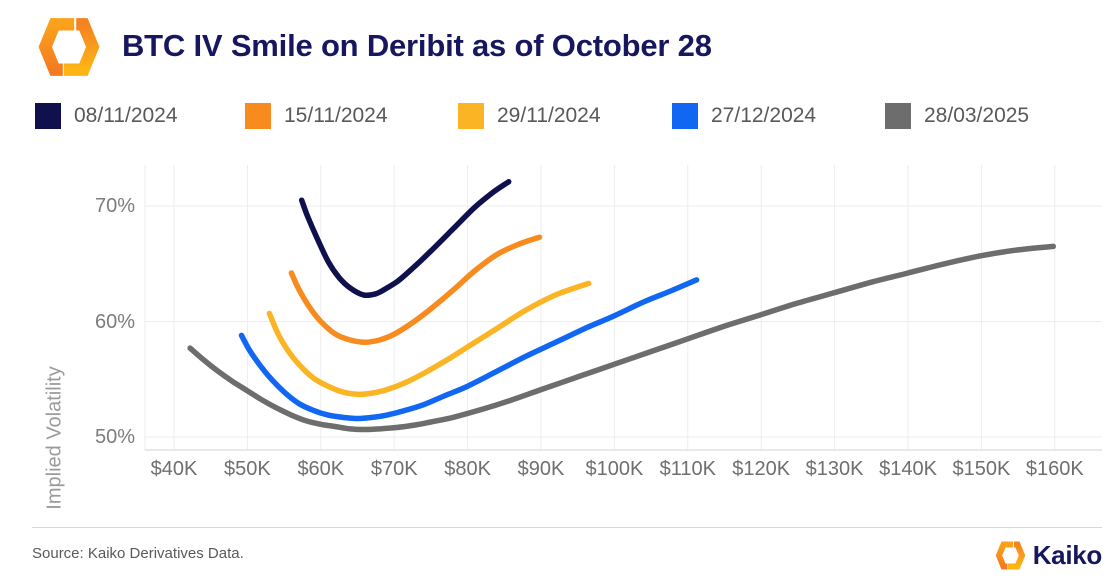 The height and width of the screenshot is (585, 1120). What do you see at coordinates (1054, 469) in the screenshot?
I see `x-tick-label: $160K` at bounding box center [1054, 469].